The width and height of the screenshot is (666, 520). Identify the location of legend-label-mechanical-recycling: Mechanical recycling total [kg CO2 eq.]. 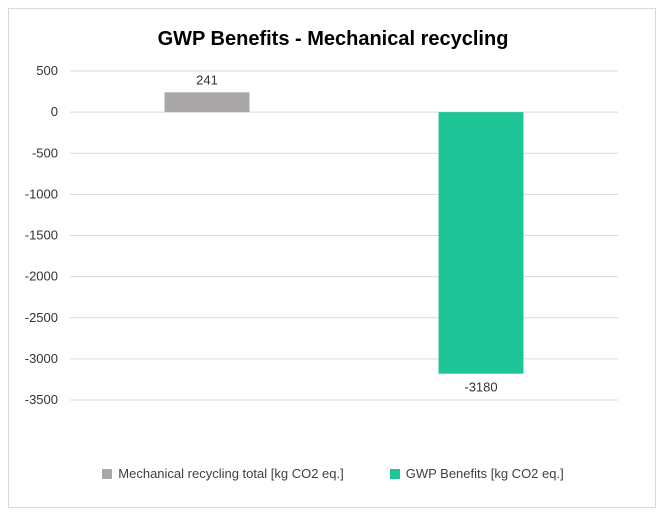
(231, 473).